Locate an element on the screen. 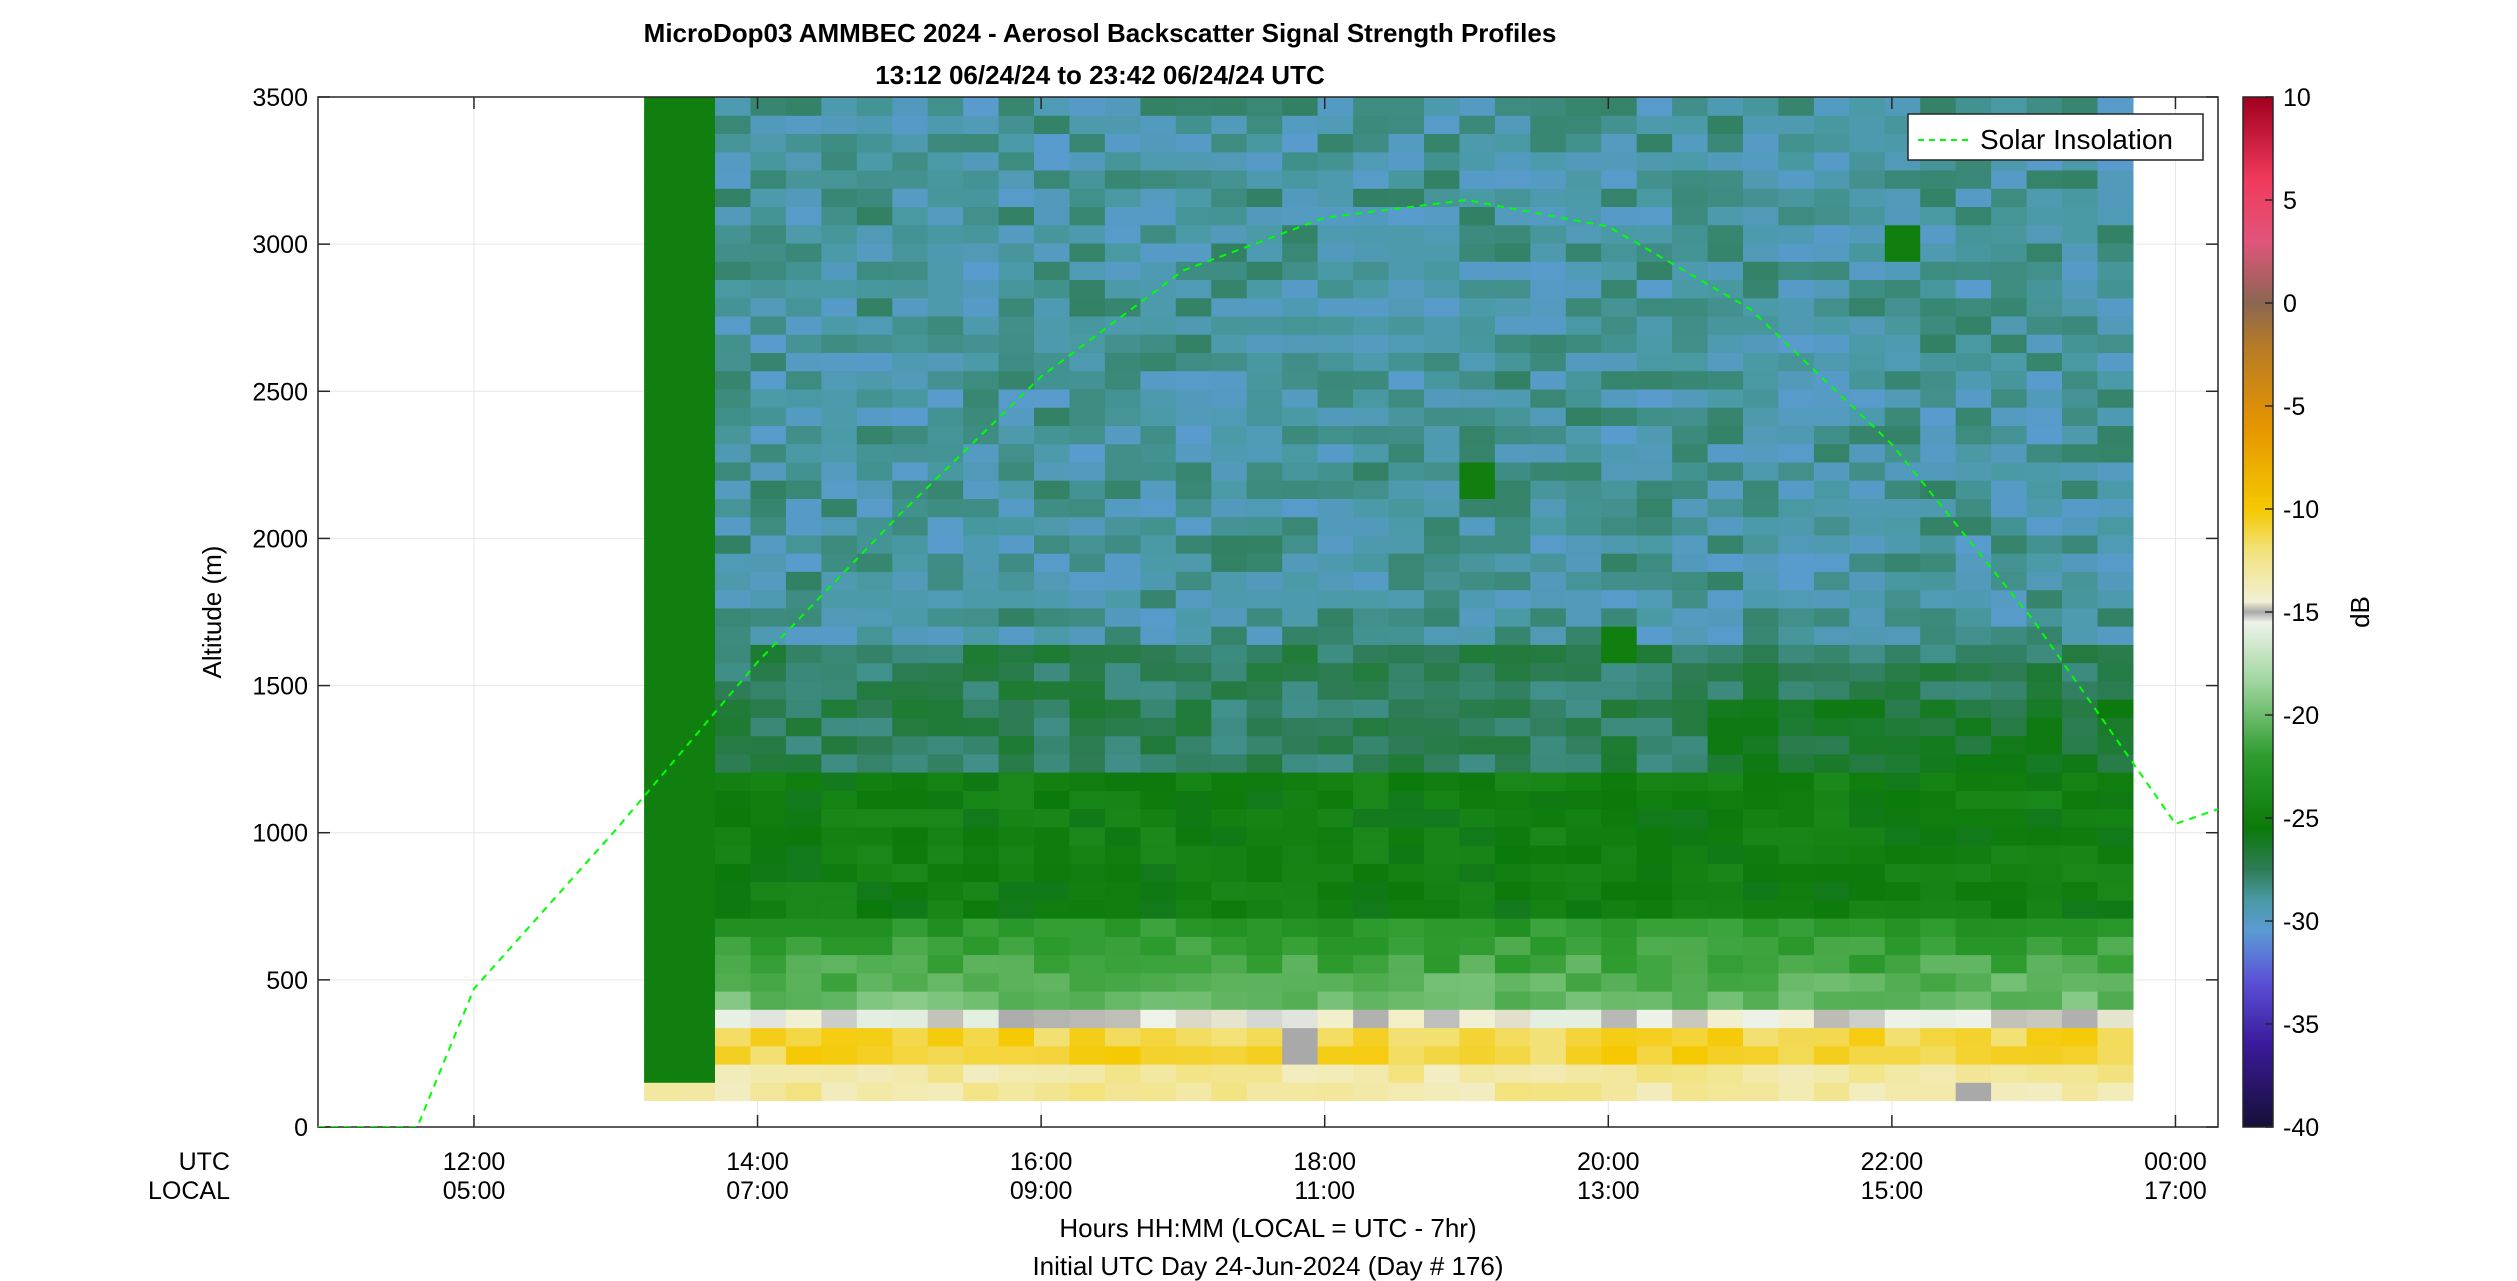  y-tick-label: 2500 is located at coordinates (280, 392).